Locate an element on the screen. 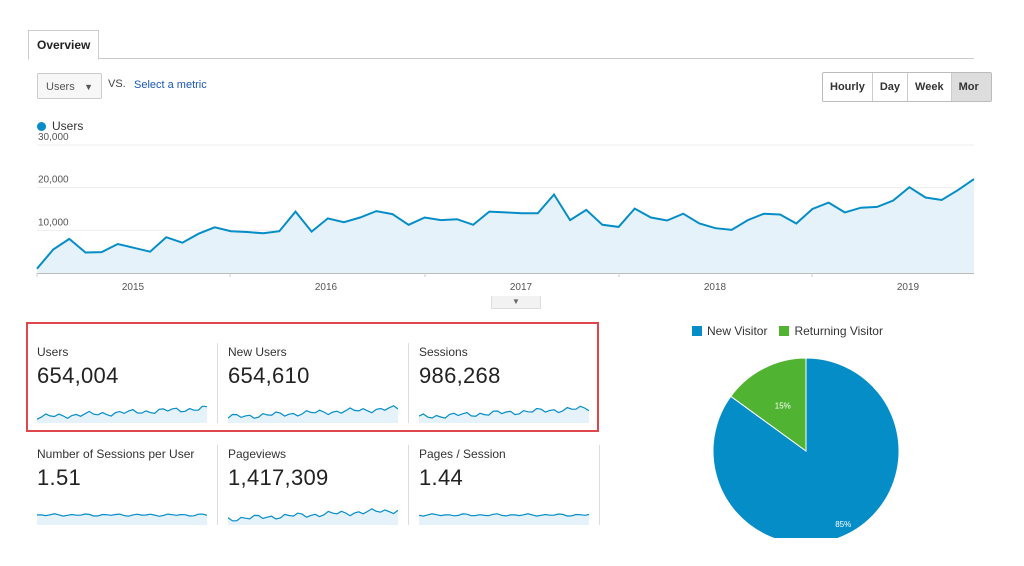  range-week-button: Week is located at coordinates (930, 87).